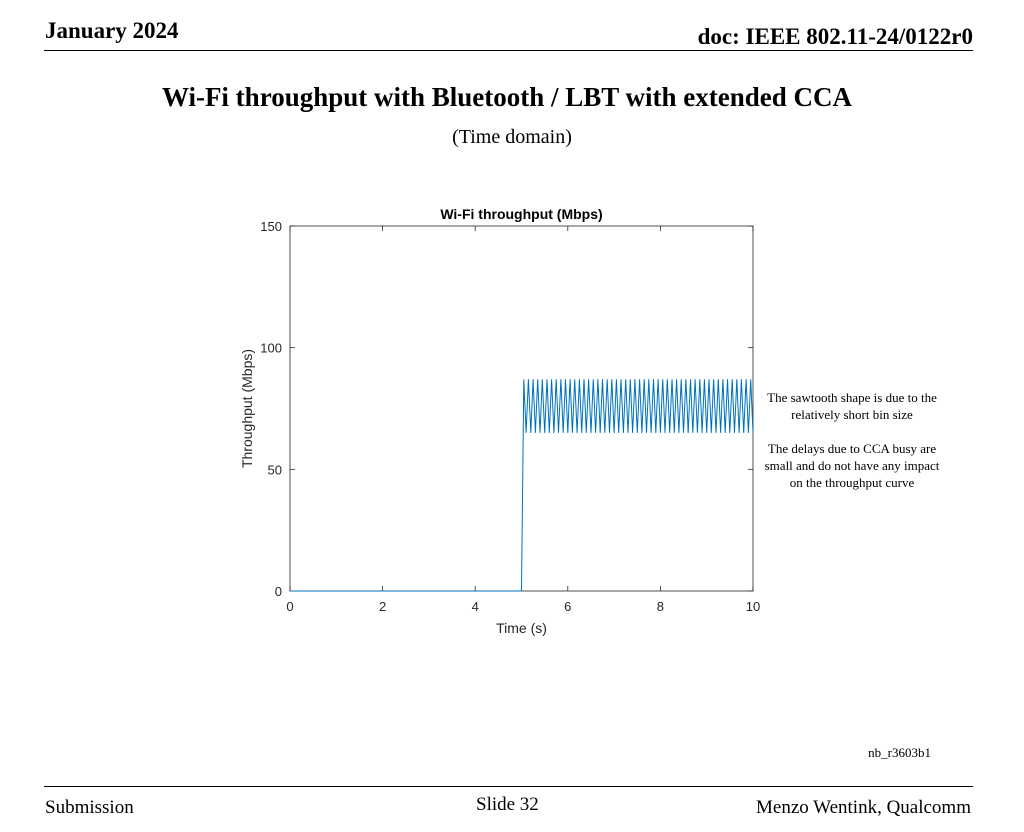 The height and width of the screenshot is (832, 1024). I want to click on slide-subtitle: (Time domain), so click(512, 137).